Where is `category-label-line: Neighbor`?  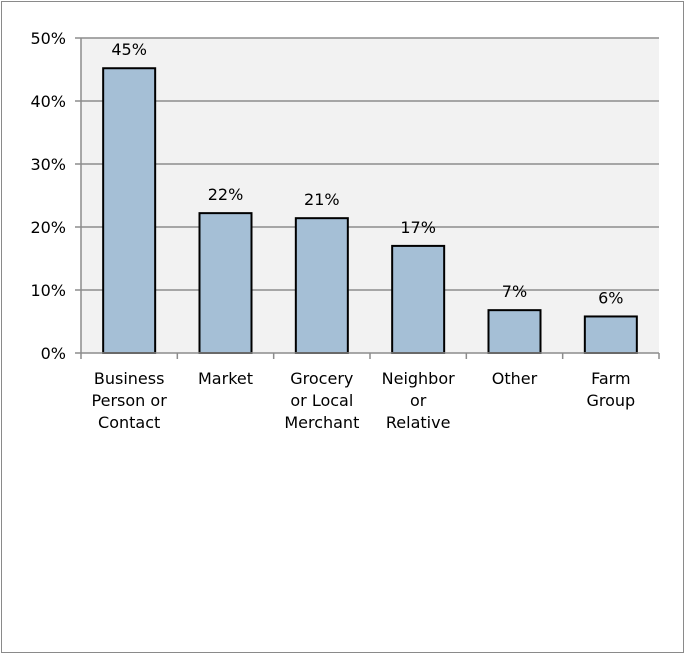 category-label-line: Neighbor is located at coordinates (419, 378).